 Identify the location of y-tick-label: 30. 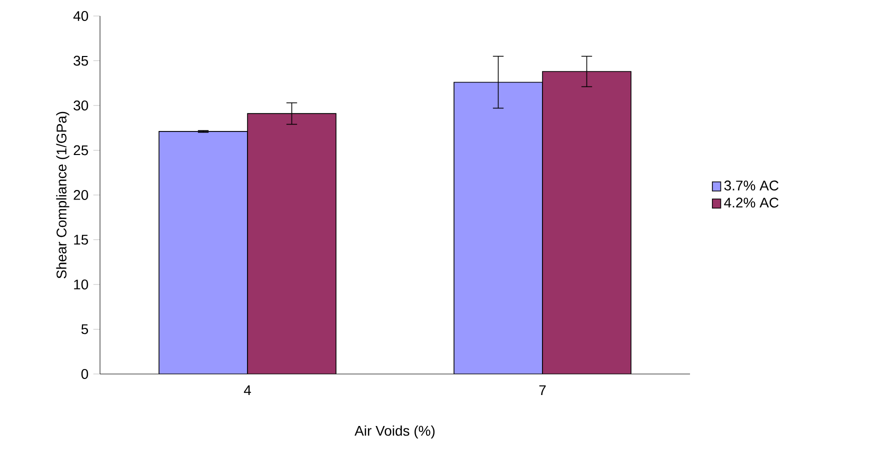
(81, 105).